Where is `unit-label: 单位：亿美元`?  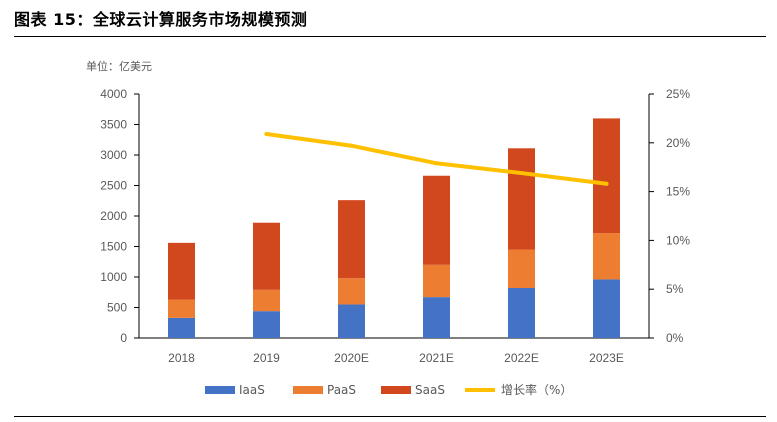
unit-label: 单位：亿美元 is located at coordinates (119, 66).